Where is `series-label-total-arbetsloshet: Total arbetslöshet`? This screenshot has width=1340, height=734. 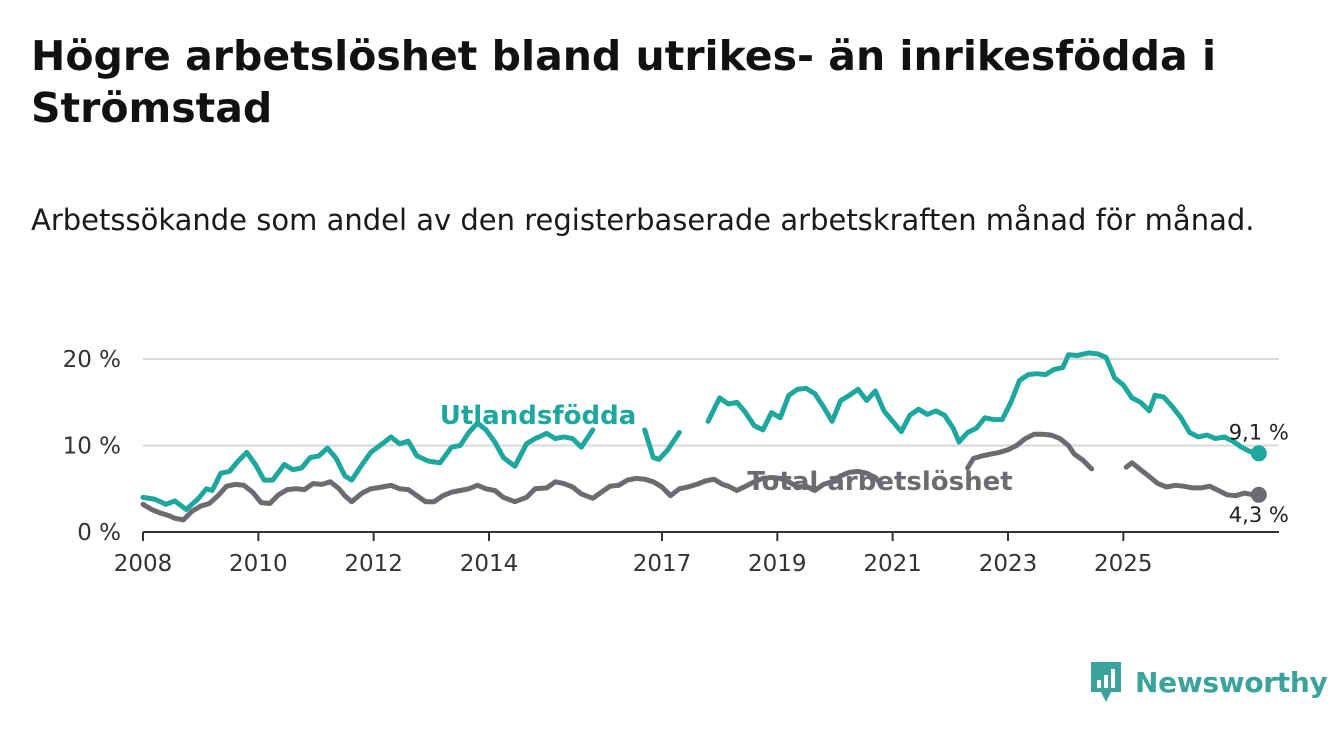
series-label-total-arbetsloshet: Total arbetslöshet is located at coordinates (879, 482).